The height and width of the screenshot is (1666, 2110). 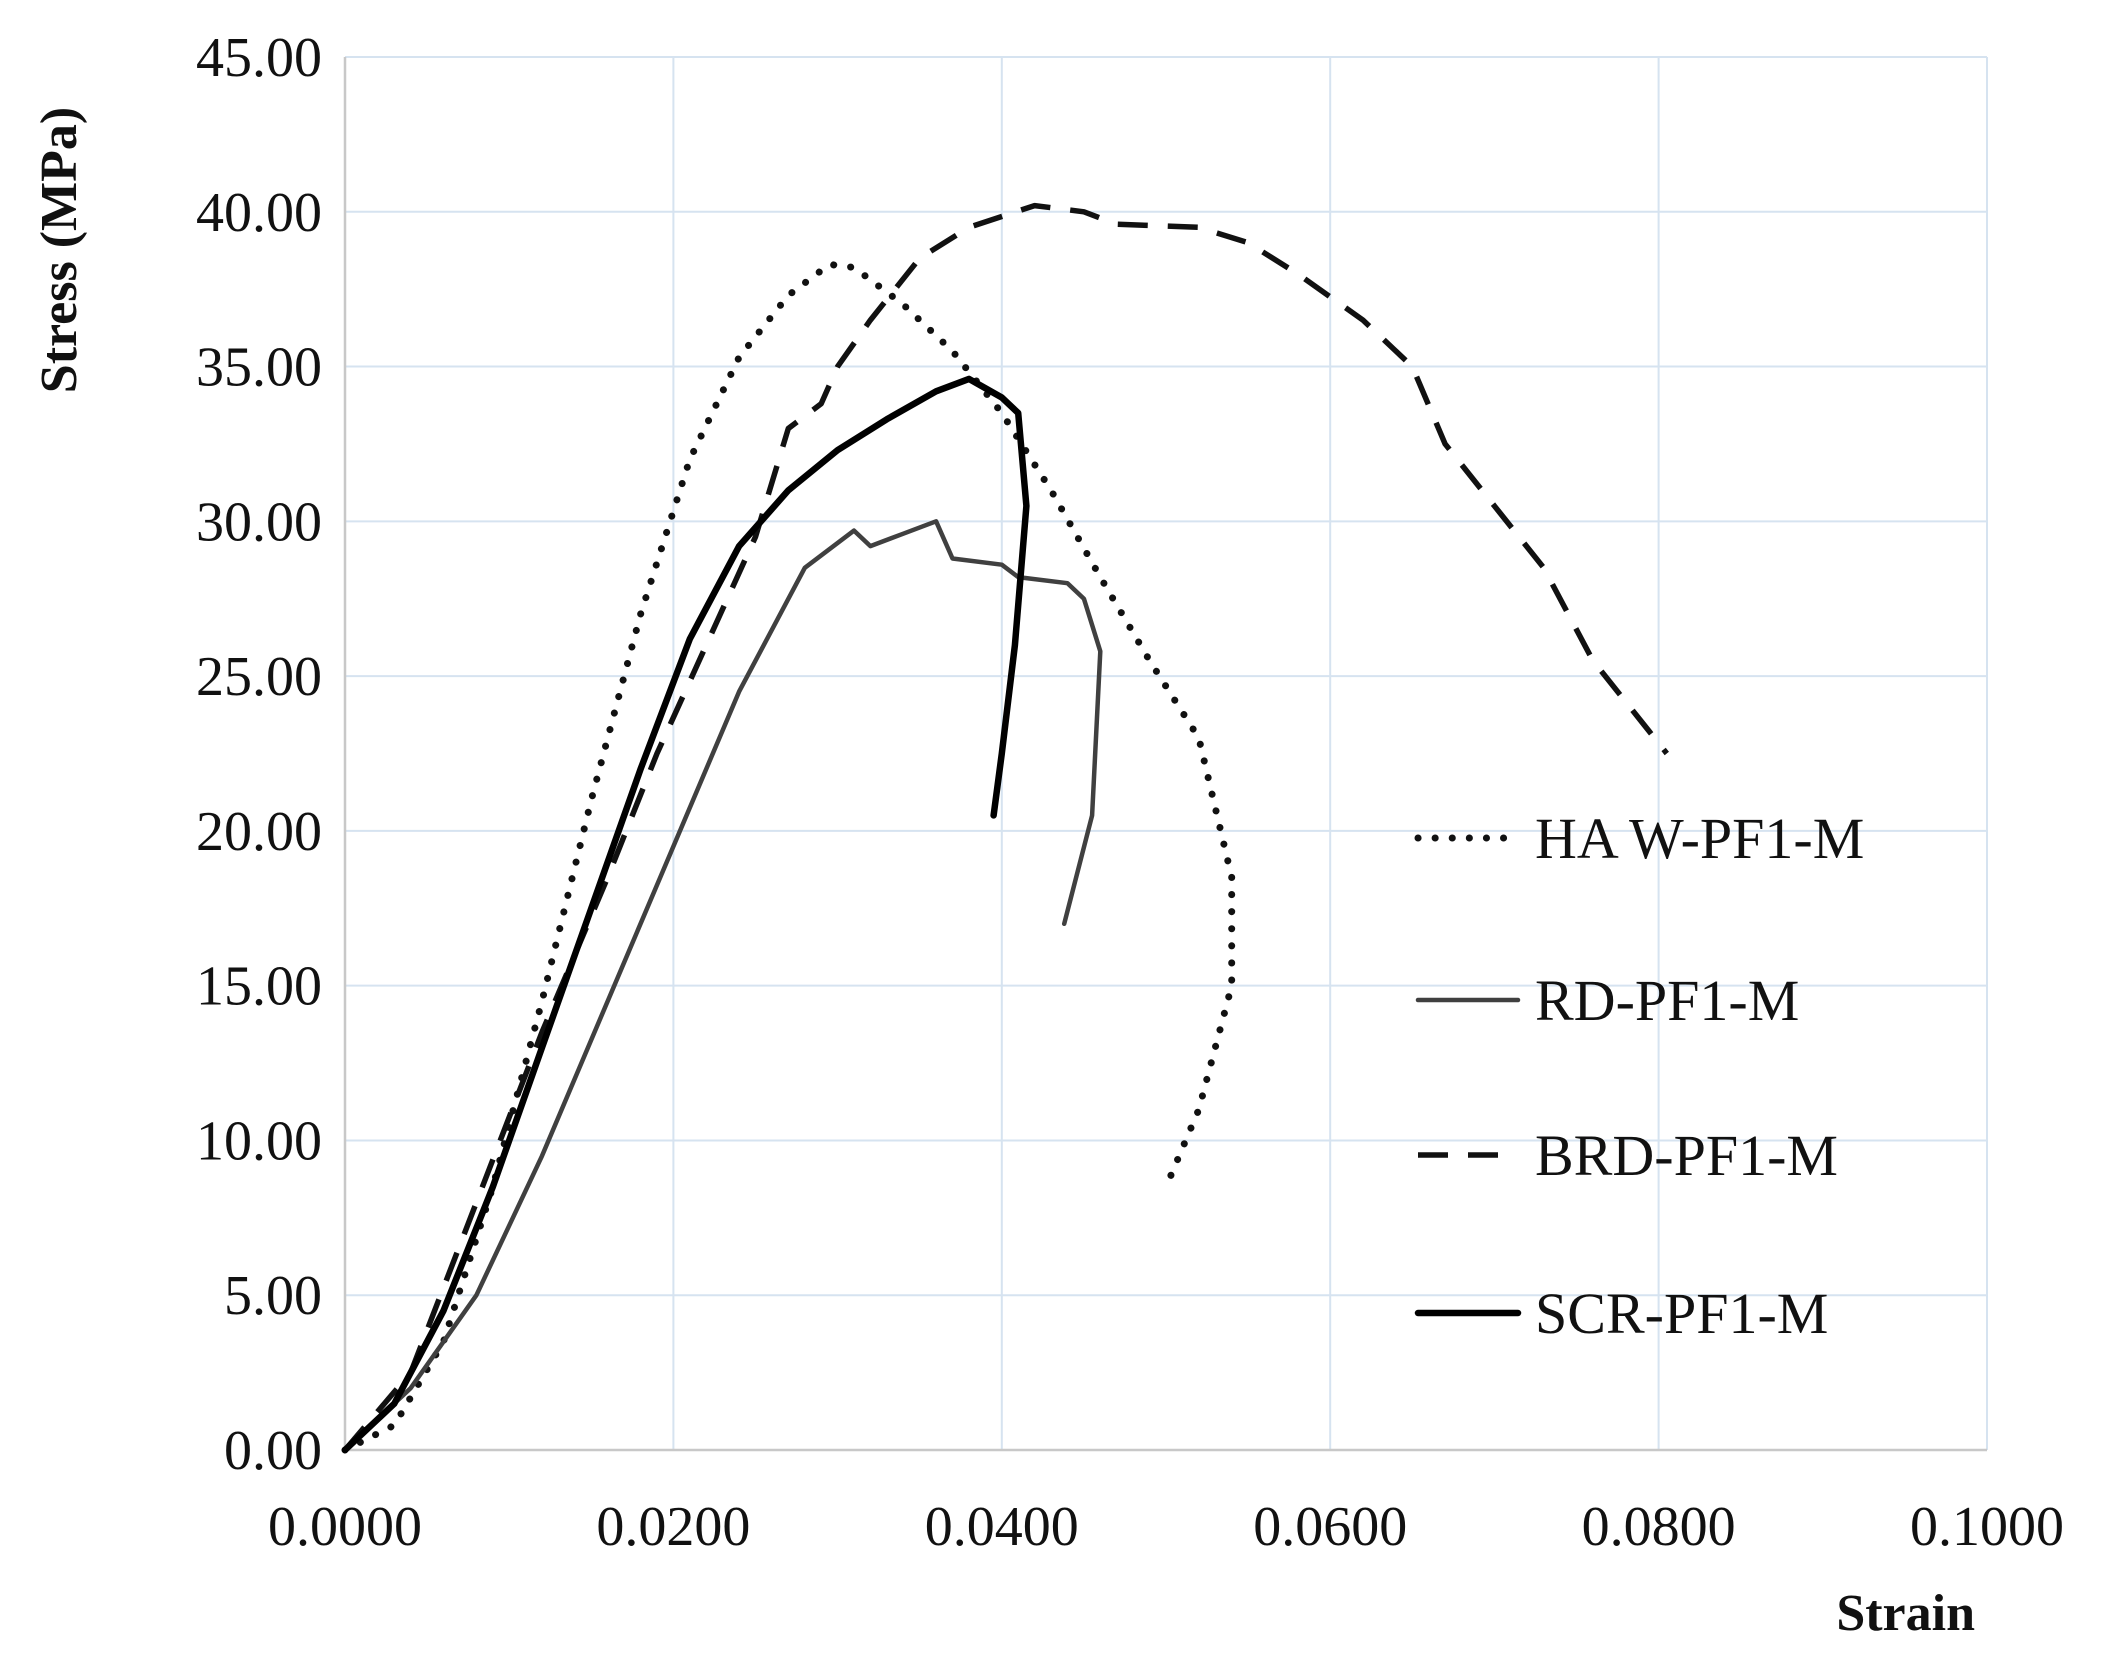 I want to click on legend-label-1: HA W-PF1-M, so click(x=1699, y=838).